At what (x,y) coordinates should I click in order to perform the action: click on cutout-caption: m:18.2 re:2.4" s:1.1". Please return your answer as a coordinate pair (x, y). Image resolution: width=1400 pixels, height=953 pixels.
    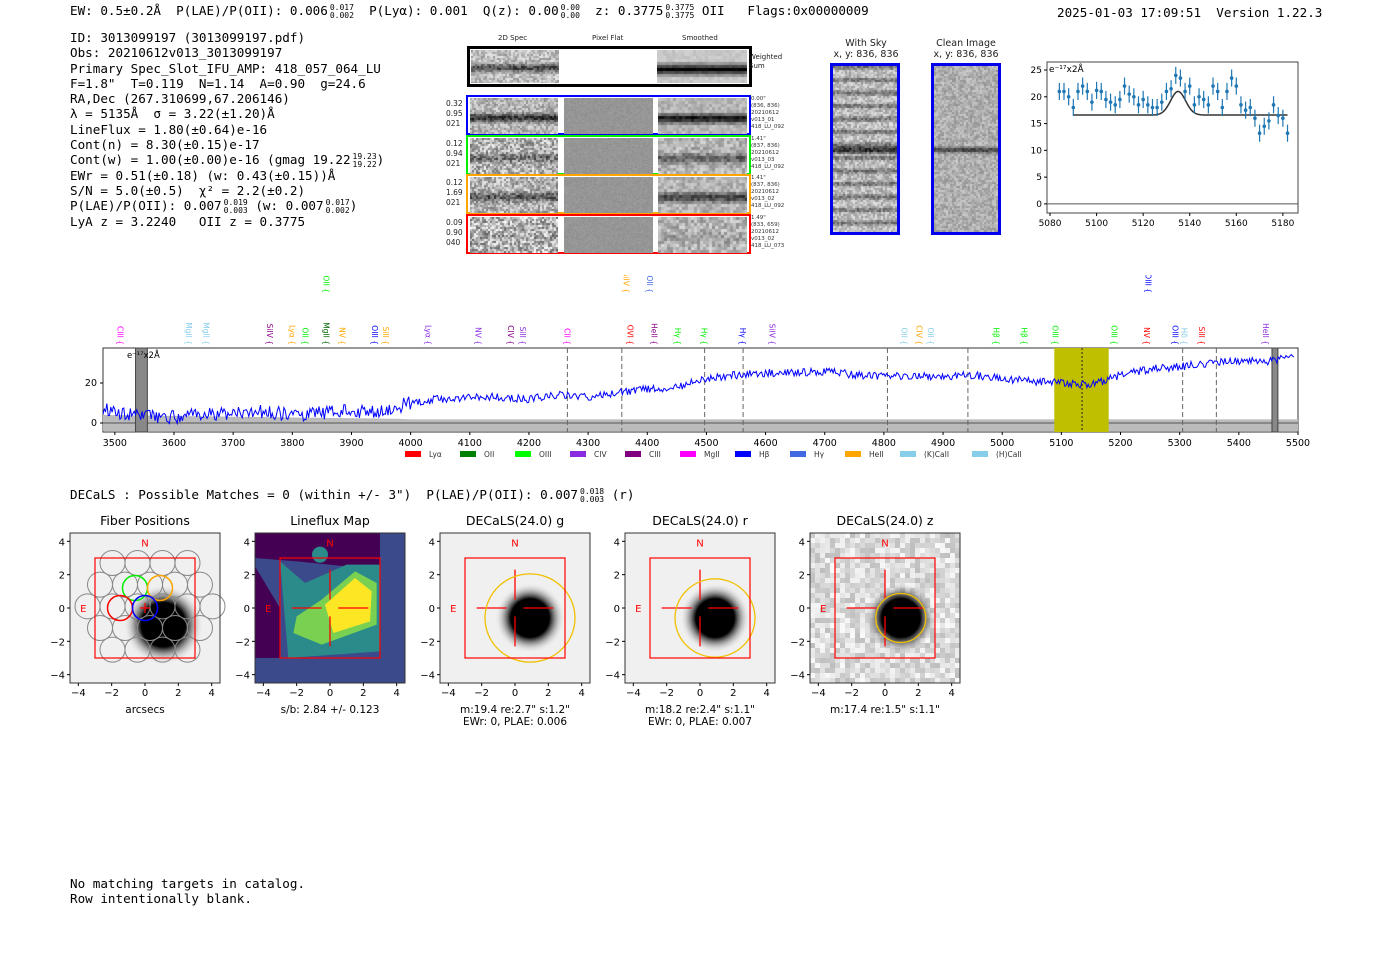
    Looking at the image, I should click on (700, 710).